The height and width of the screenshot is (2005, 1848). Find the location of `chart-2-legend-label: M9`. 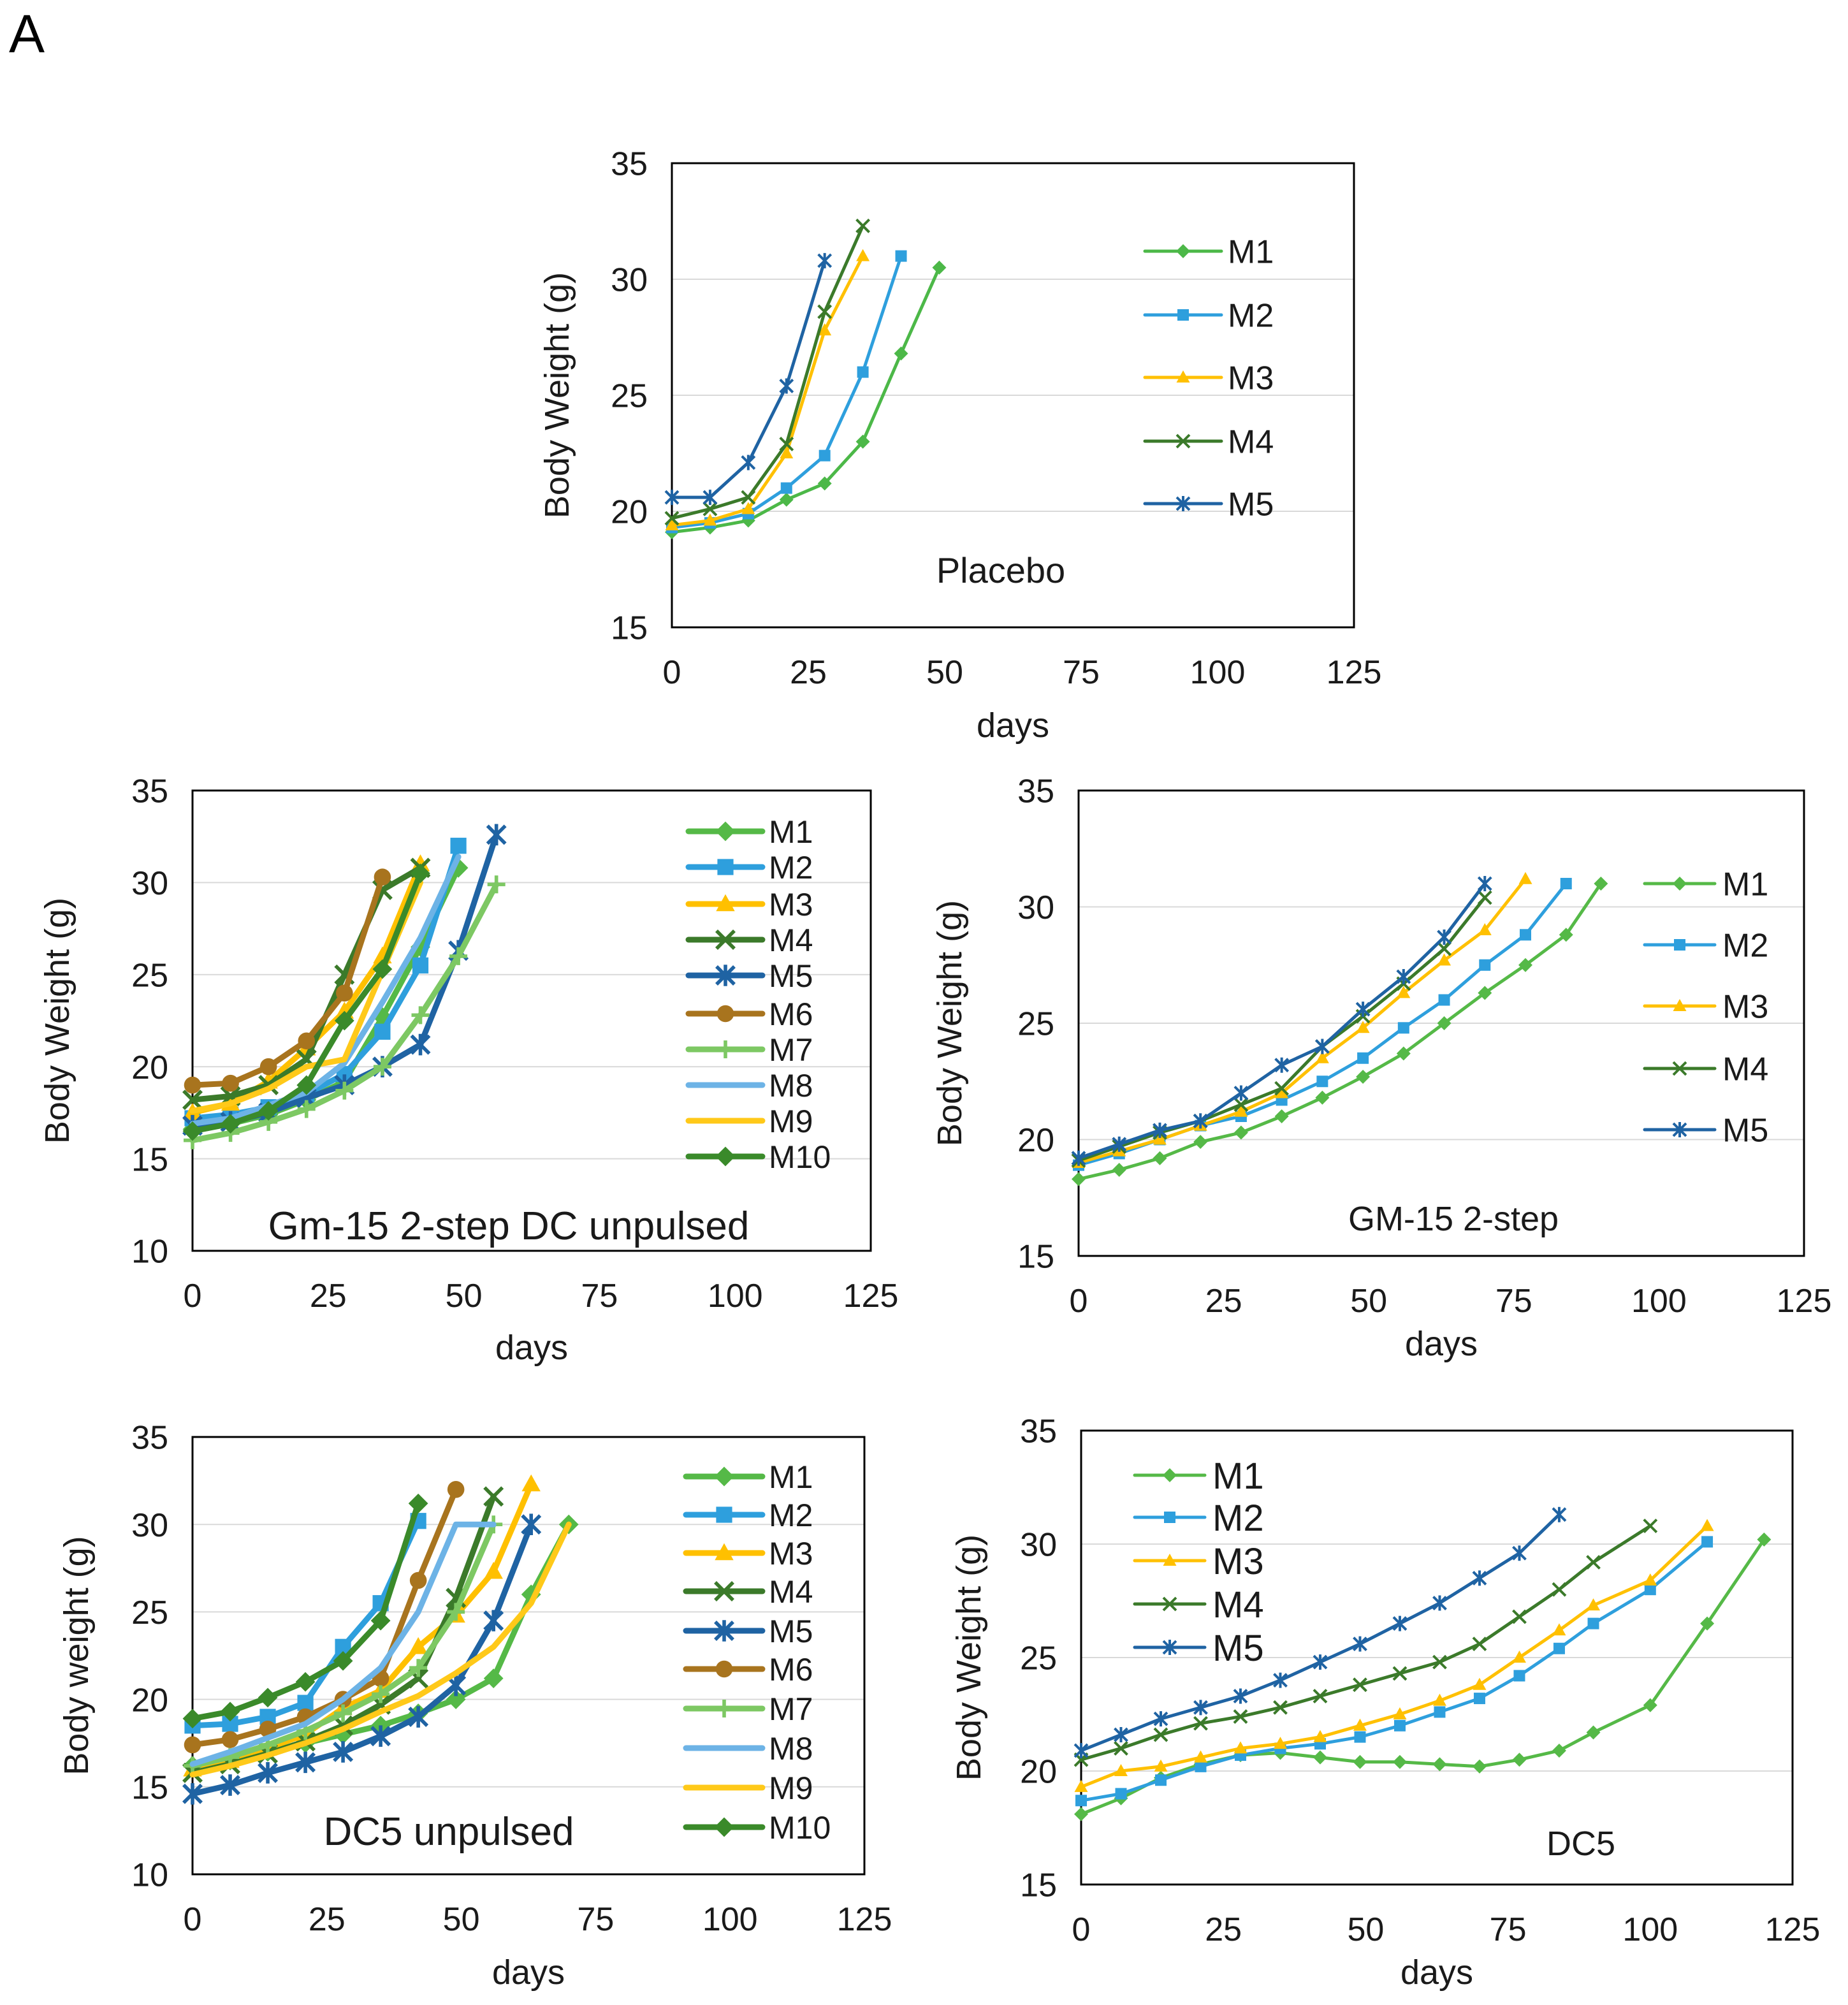

chart-2-legend-label: M9 is located at coordinates (791, 1121).